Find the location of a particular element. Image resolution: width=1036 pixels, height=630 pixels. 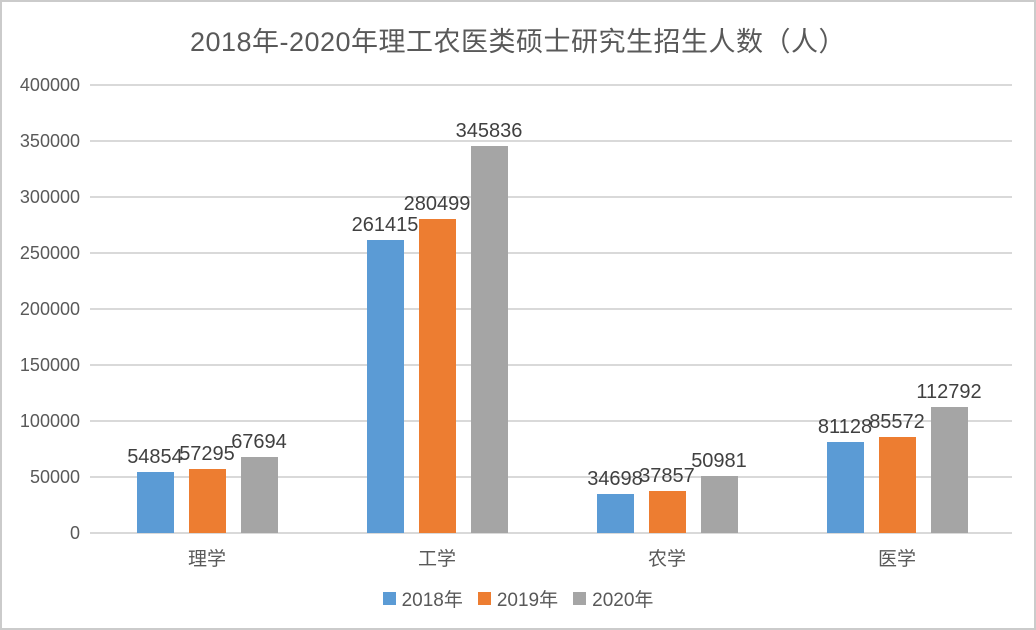

y-tick-label: 0 is located at coordinates (74, 533).